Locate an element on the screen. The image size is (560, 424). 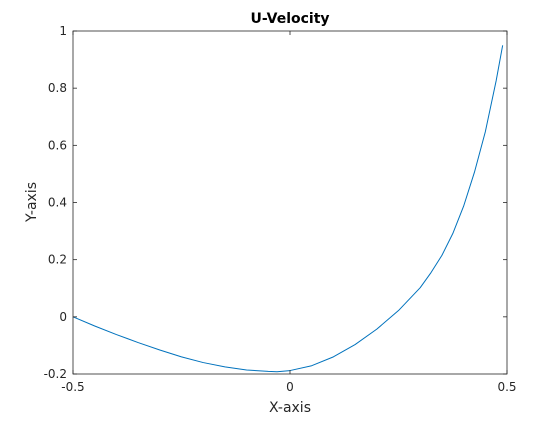
y-tick-label: 1 is located at coordinates (63, 31).